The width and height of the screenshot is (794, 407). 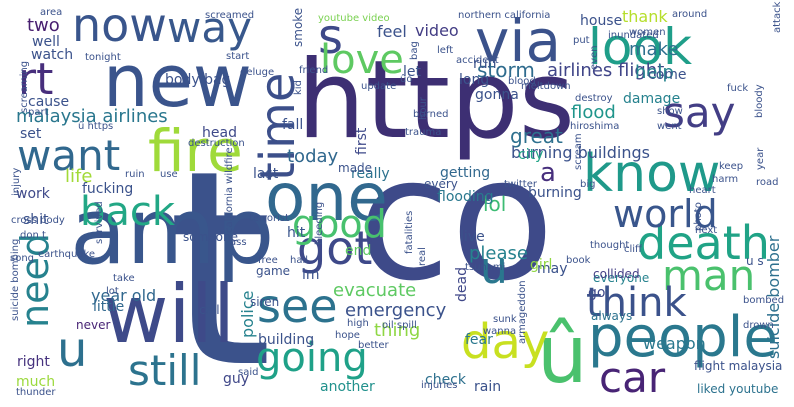 What do you see at coordinates (314, 70) in the screenshot?
I see `cloud-word: friend` at bounding box center [314, 70].